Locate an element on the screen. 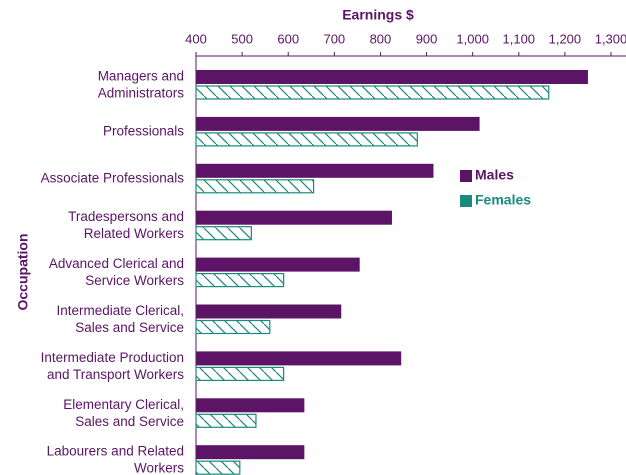 This screenshot has height=475, width=626. y-tick-label: Associate Professionals is located at coordinates (113, 177).